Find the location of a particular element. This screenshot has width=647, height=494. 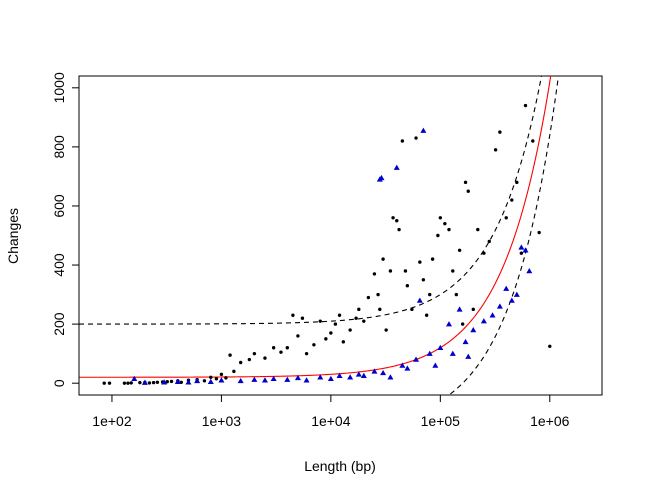

x-tick-label: 1e+06 is located at coordinates (550, 421).